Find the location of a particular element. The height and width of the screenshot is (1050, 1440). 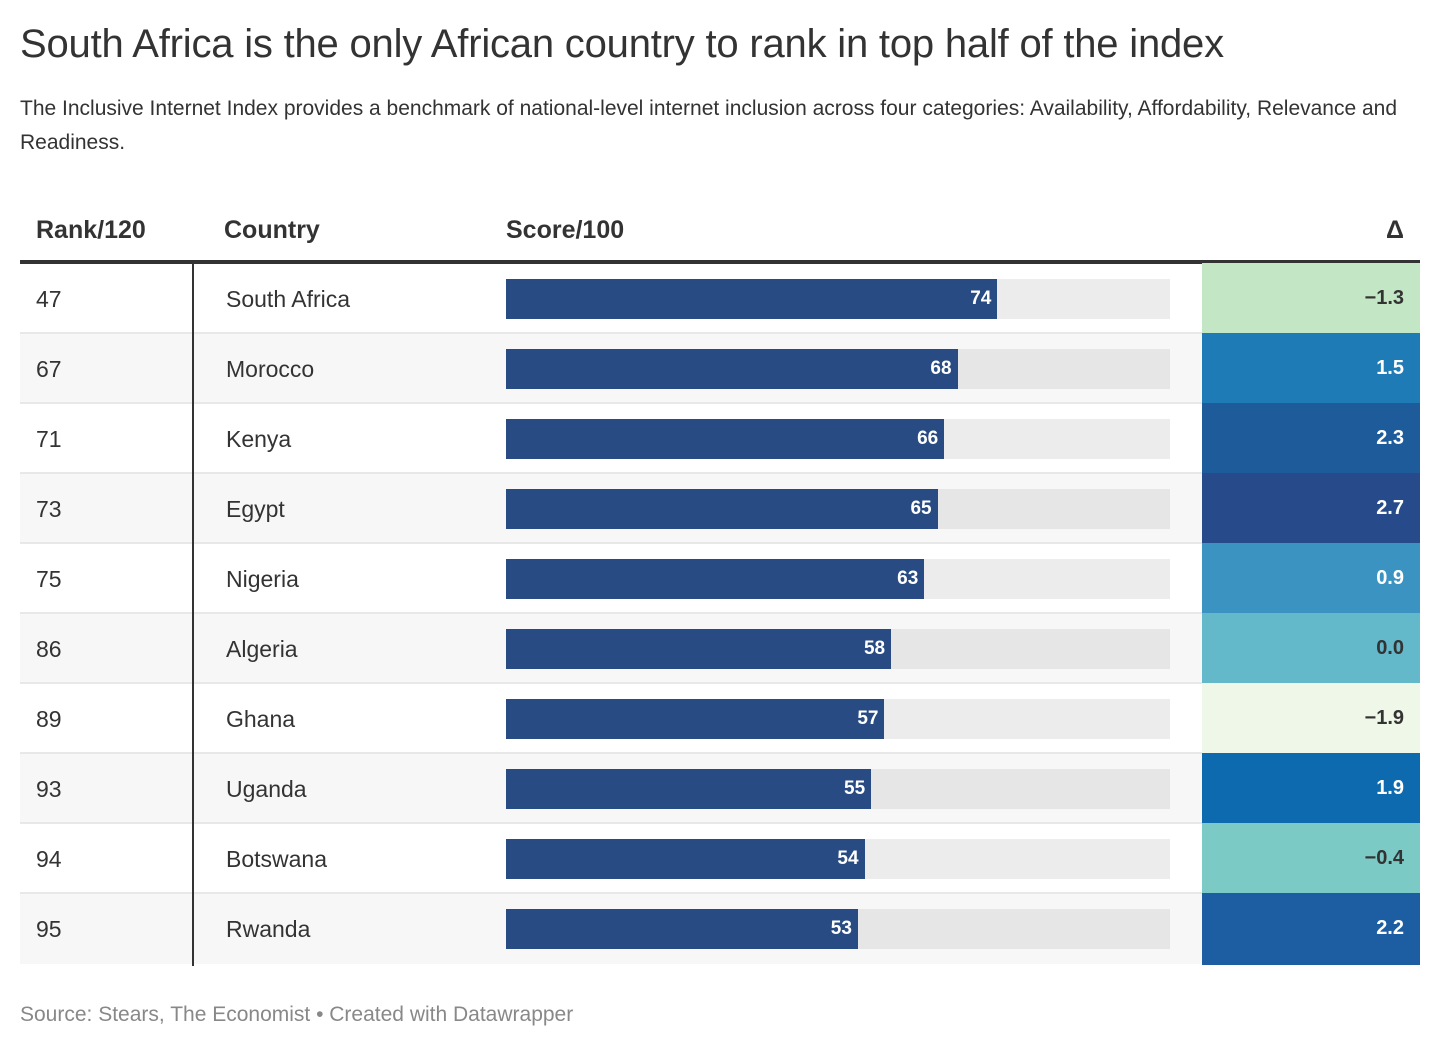

country-cell: Rwanda is located at coordinates (268, 929).